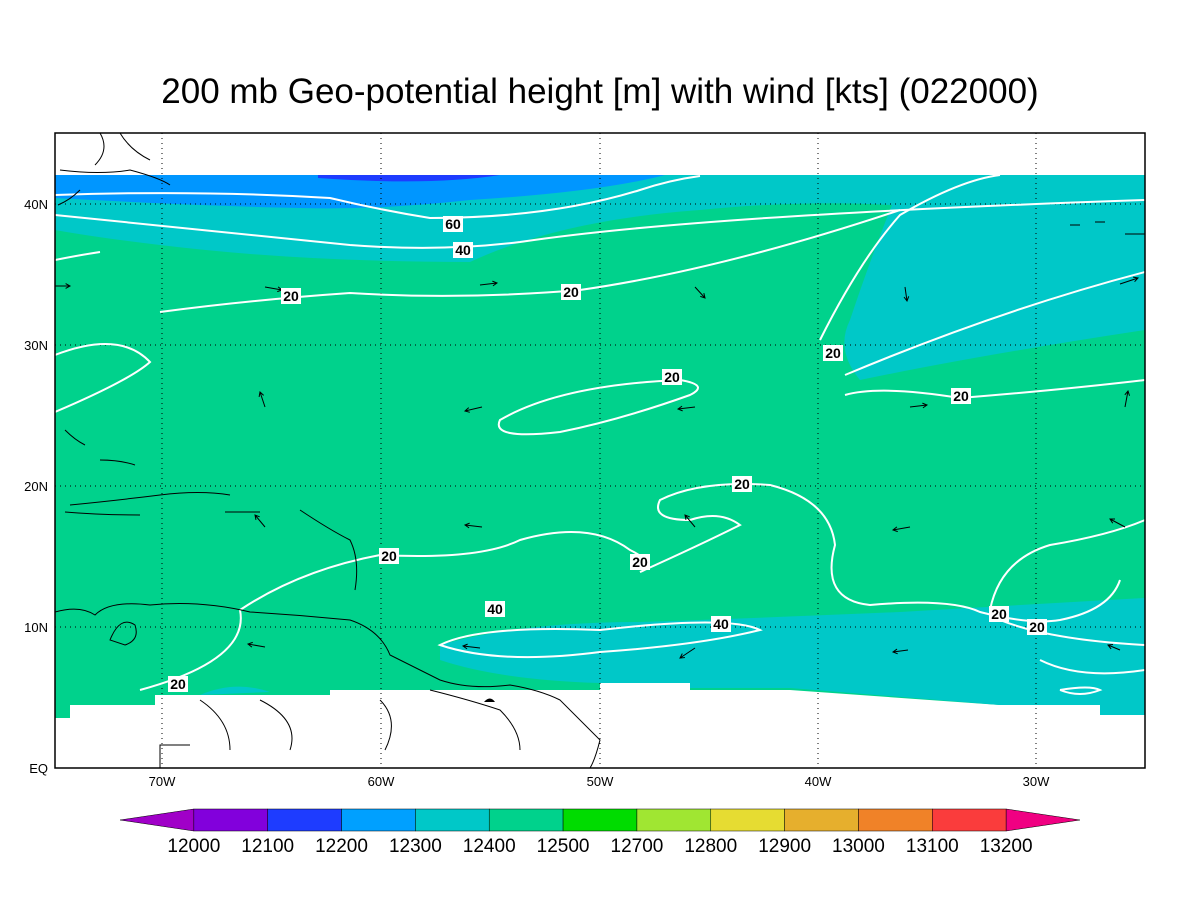  What do you see at coordinates (489, 846) in the screenshot?
I see `colorbar-label: 12400` at bounding box center [489, 846].